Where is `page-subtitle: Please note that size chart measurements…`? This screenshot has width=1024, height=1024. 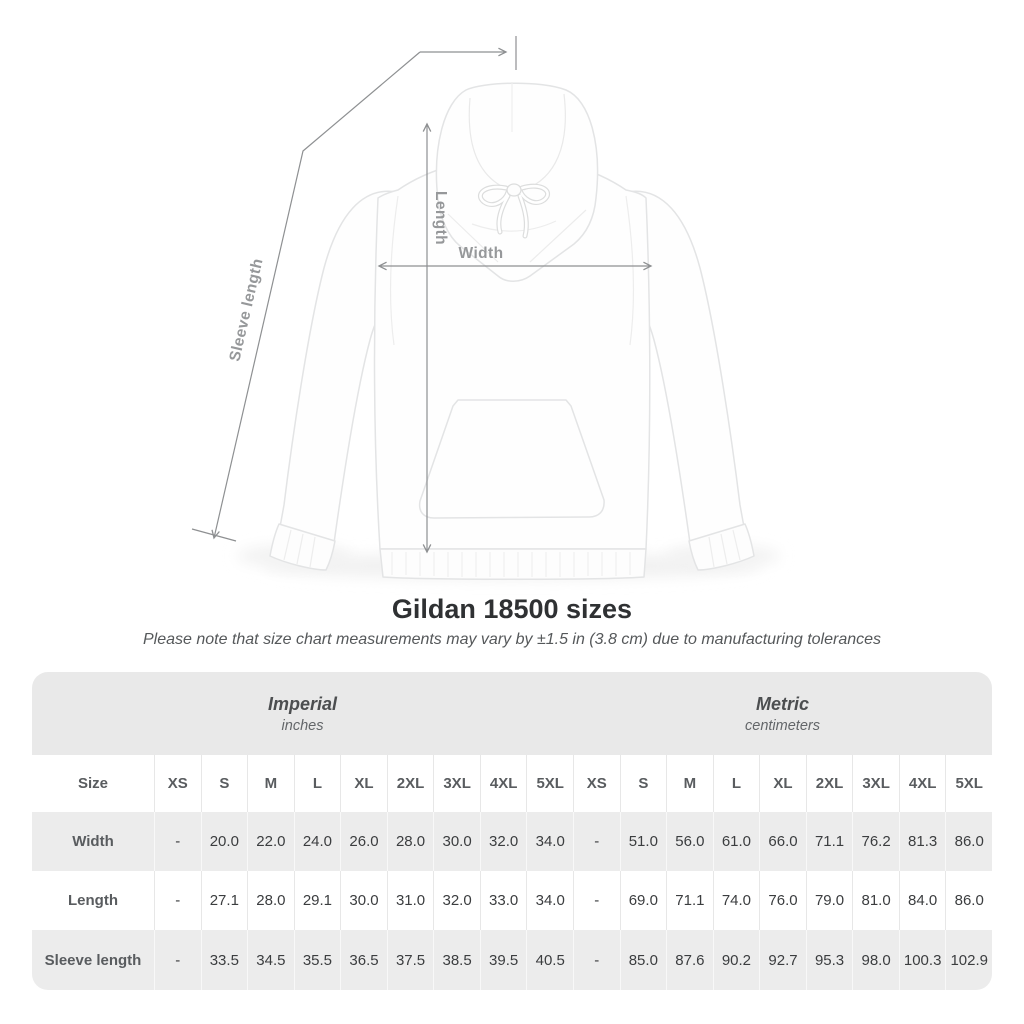
page-subtitle: Please note that size chart measurements… is located at coordinates (512, 639).